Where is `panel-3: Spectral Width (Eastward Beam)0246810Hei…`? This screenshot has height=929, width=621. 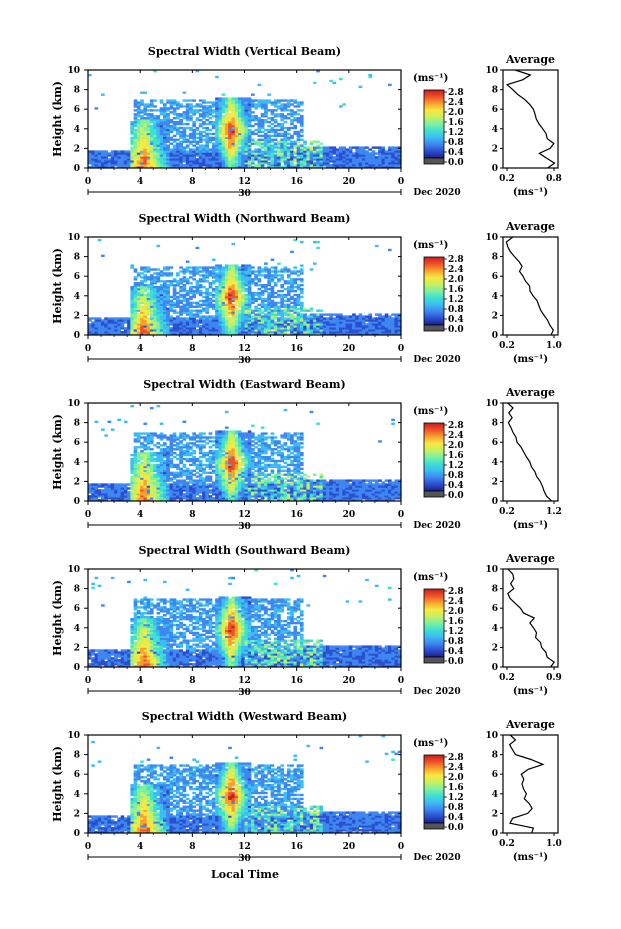 panel-3: Spectral Width (Eastward Beam)0246810Hei… is located at coordinates (306, 455).